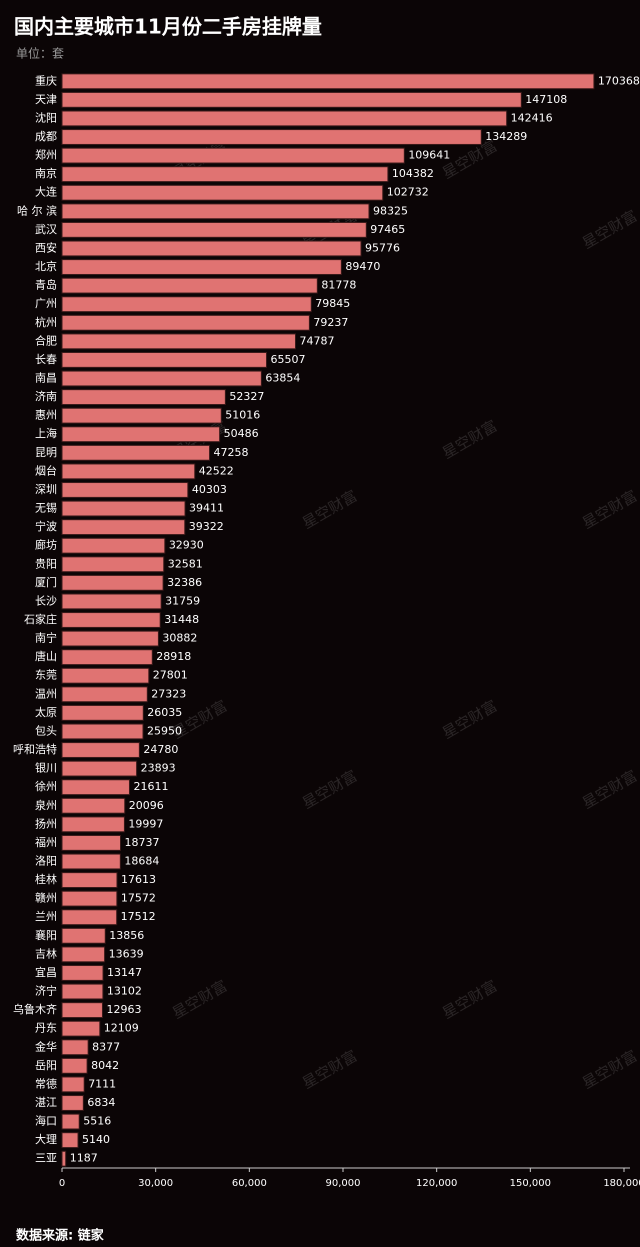 The width and height of the screenshot is (640, 1247). I want to click on x-tick-label: 180,000, so click(621, 1183).